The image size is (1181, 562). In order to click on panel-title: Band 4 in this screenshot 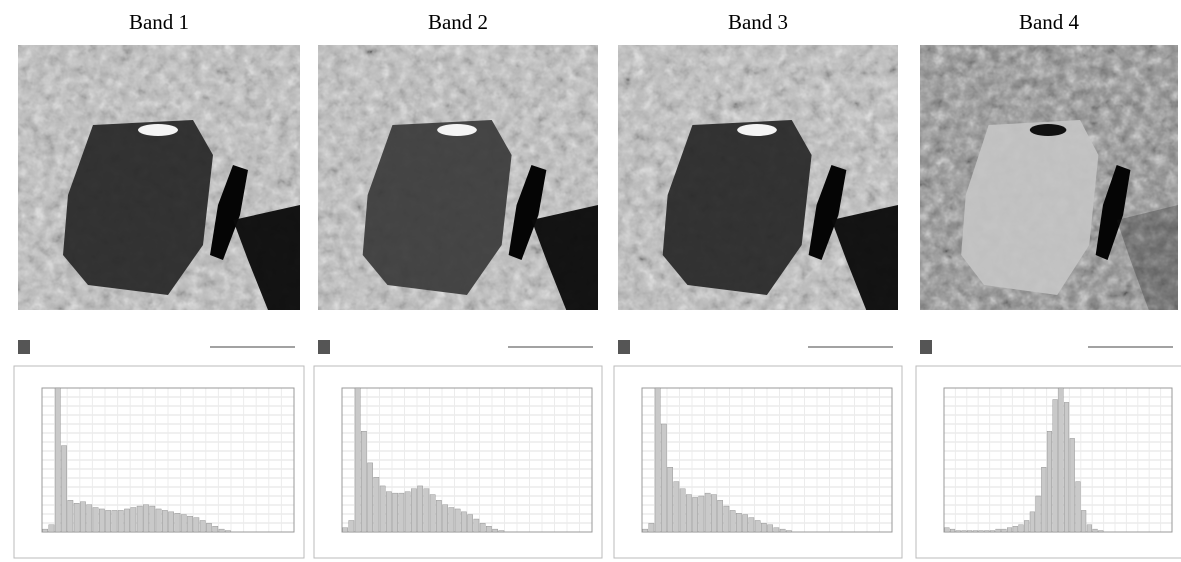, I will do `click(1049, 22)`.